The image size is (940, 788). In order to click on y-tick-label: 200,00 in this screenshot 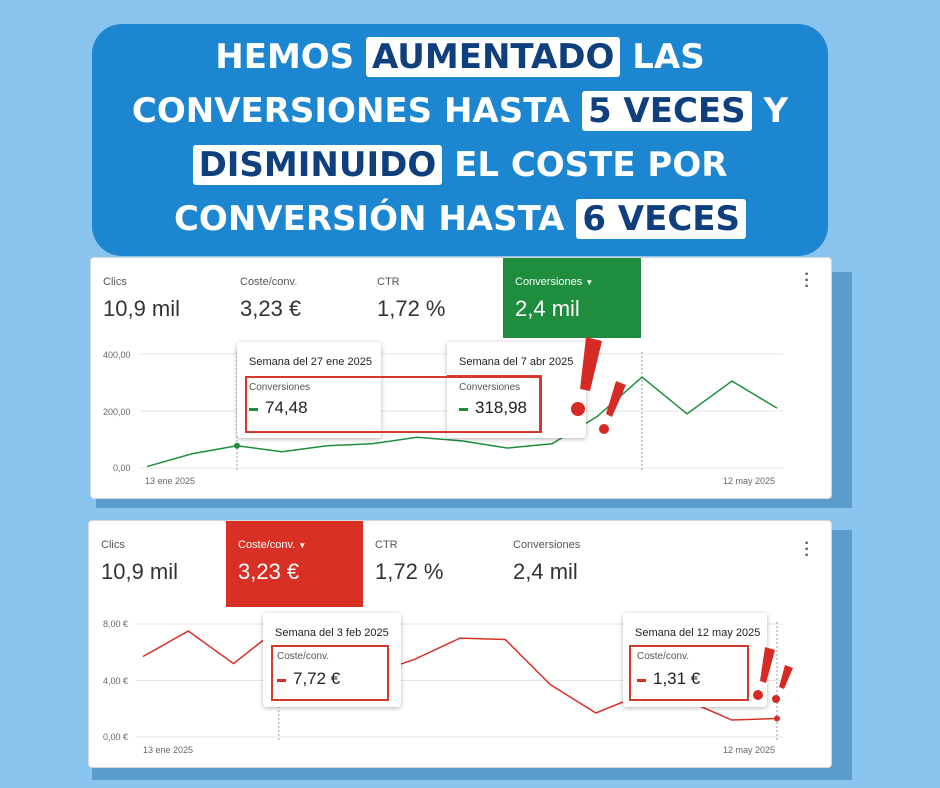, I will do `click(117, 412)`.